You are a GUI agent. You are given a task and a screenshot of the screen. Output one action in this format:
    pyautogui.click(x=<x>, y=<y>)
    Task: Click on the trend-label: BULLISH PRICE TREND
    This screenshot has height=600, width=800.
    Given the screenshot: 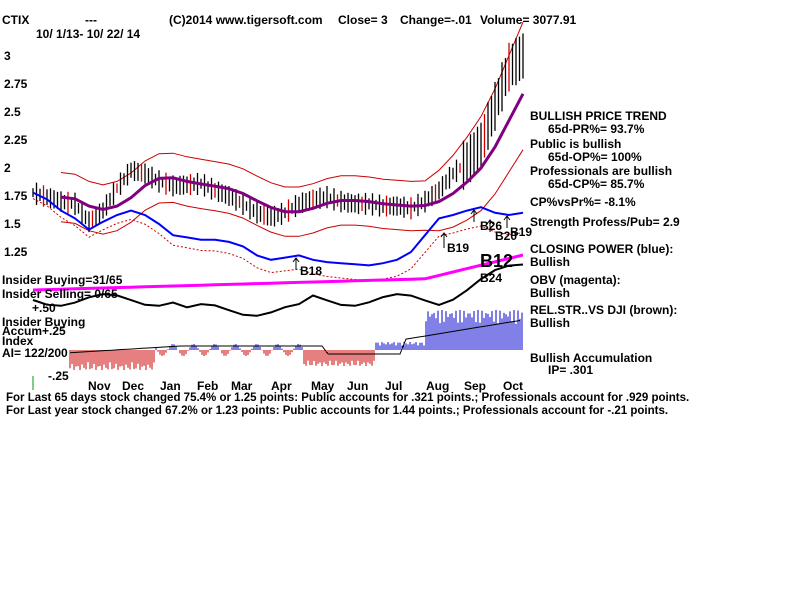 What is the action you would take?
    pyautogui.click(x=598, y=116)
    